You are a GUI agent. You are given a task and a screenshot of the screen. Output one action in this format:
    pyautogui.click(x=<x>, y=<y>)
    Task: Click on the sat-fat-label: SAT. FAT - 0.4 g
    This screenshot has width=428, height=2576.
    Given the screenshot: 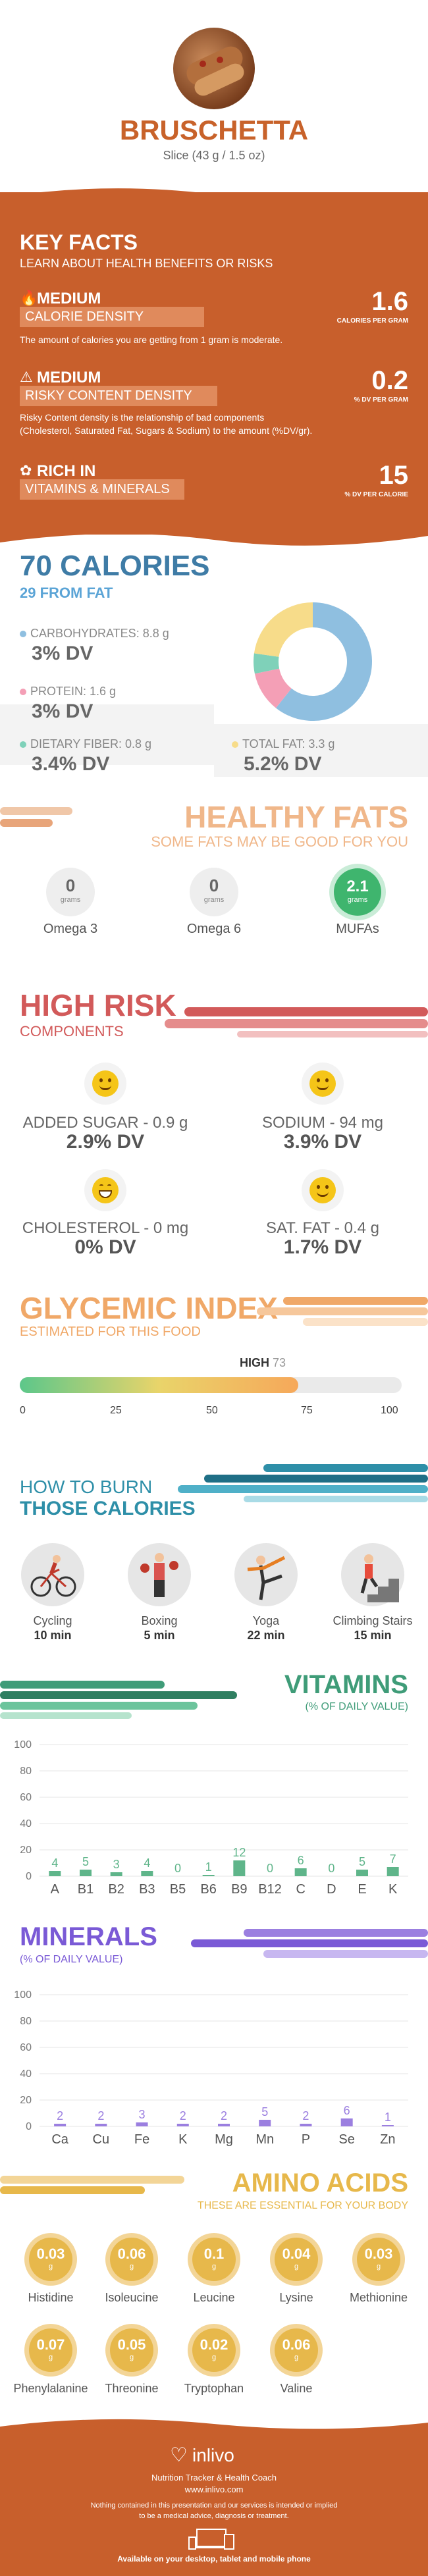 What is the action you would take?
    pyautogui.click(x=322, y=1228)
    